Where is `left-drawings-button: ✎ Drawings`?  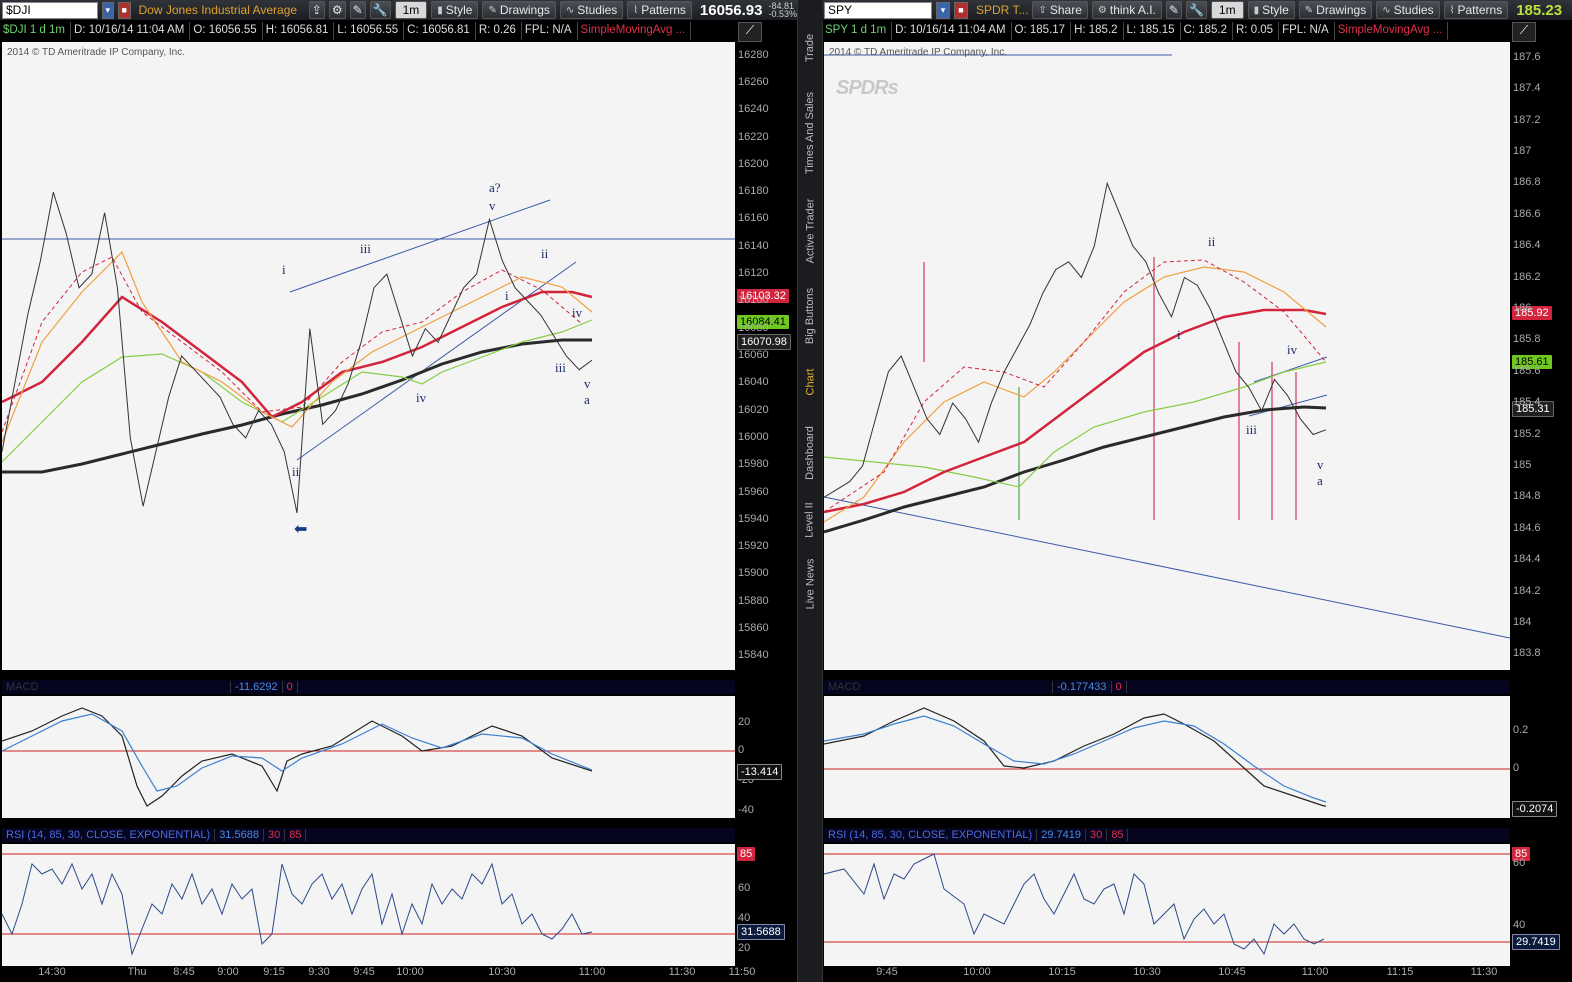
left-drawings-button: ✎ Drawings is located at coordinates (519, 10).